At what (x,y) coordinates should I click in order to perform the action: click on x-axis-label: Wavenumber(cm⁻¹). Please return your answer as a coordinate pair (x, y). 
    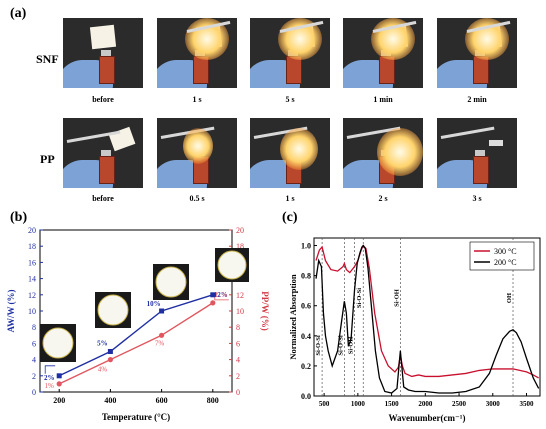
    Looking at the image, I should click on (427, 418).